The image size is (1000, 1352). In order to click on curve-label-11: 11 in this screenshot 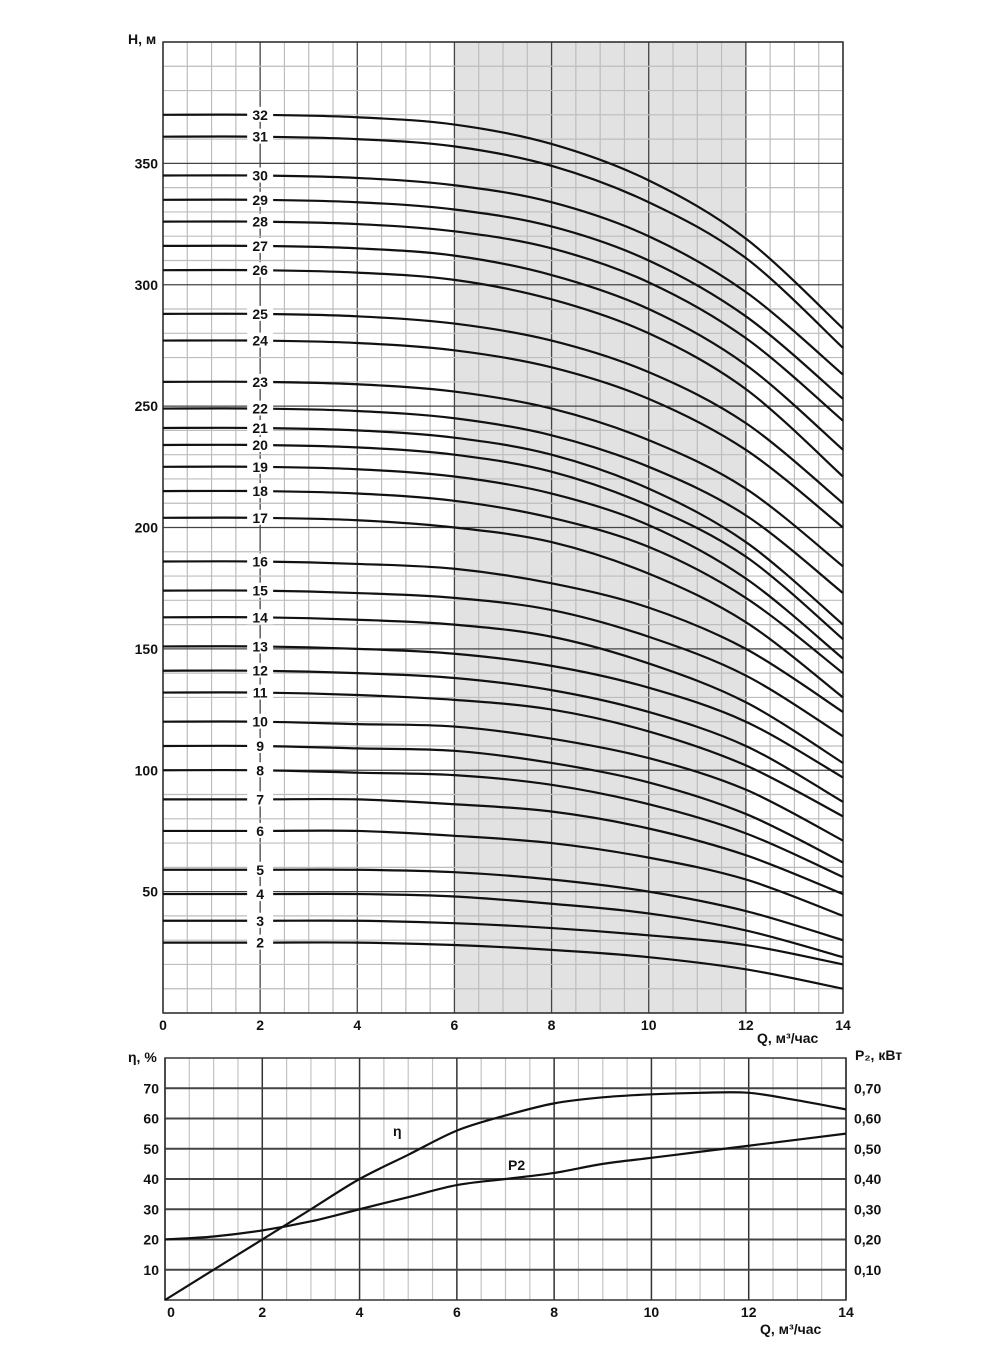, I will do `click(260, 693)`.